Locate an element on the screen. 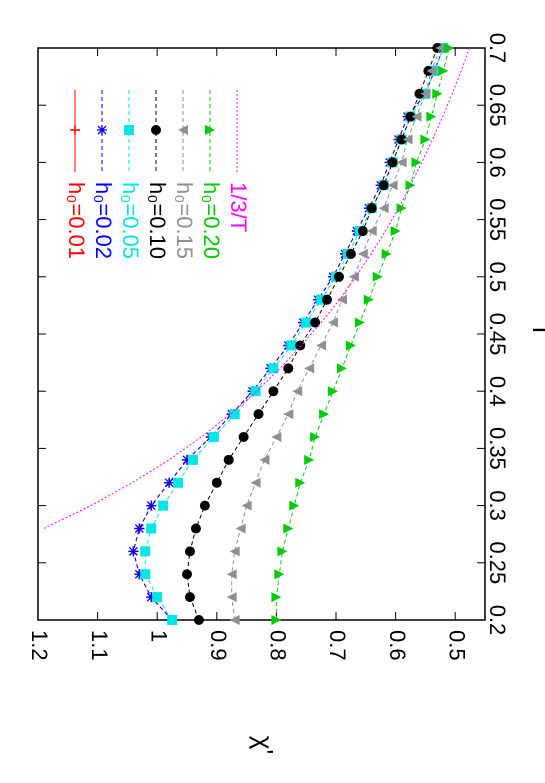 This screenshot has height=783, width=545. legend-label: h₀=0.01 is located at coordinates (76, 220).